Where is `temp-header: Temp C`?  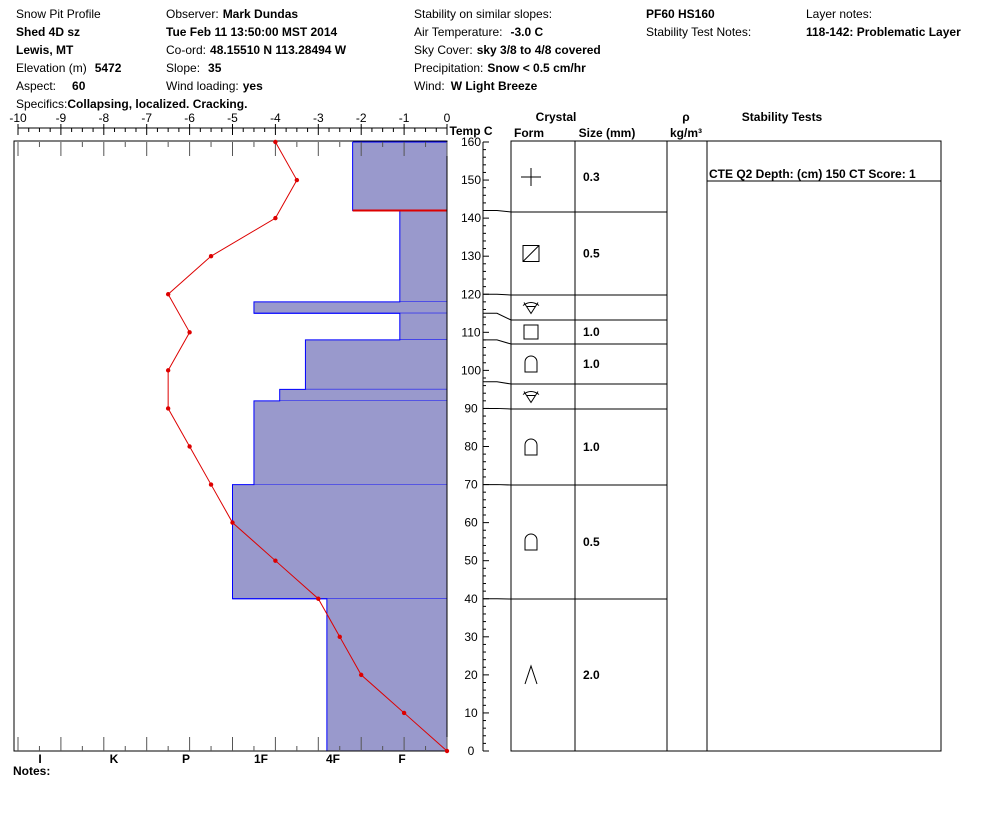 temp-header: Temp C is located at coordinates (470, 131).